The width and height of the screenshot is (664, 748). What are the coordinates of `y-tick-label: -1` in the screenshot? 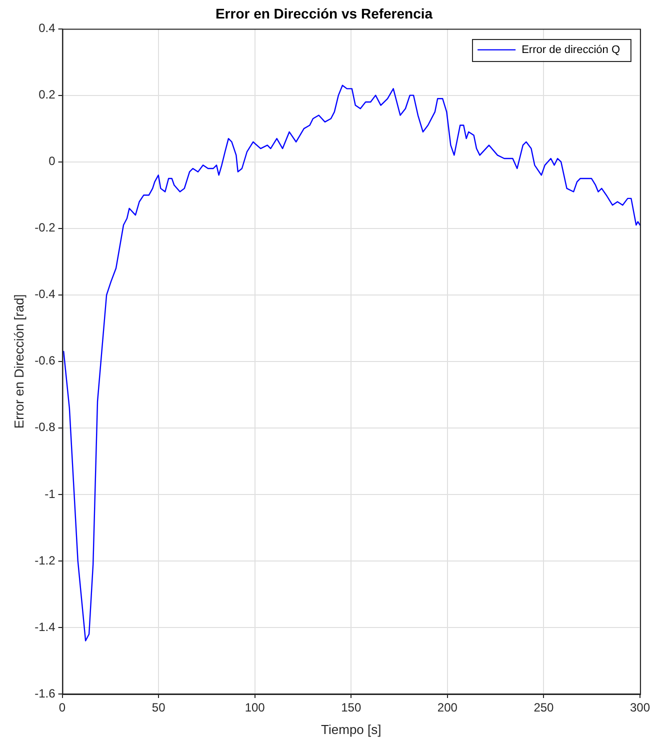 It's located at (50, 493).